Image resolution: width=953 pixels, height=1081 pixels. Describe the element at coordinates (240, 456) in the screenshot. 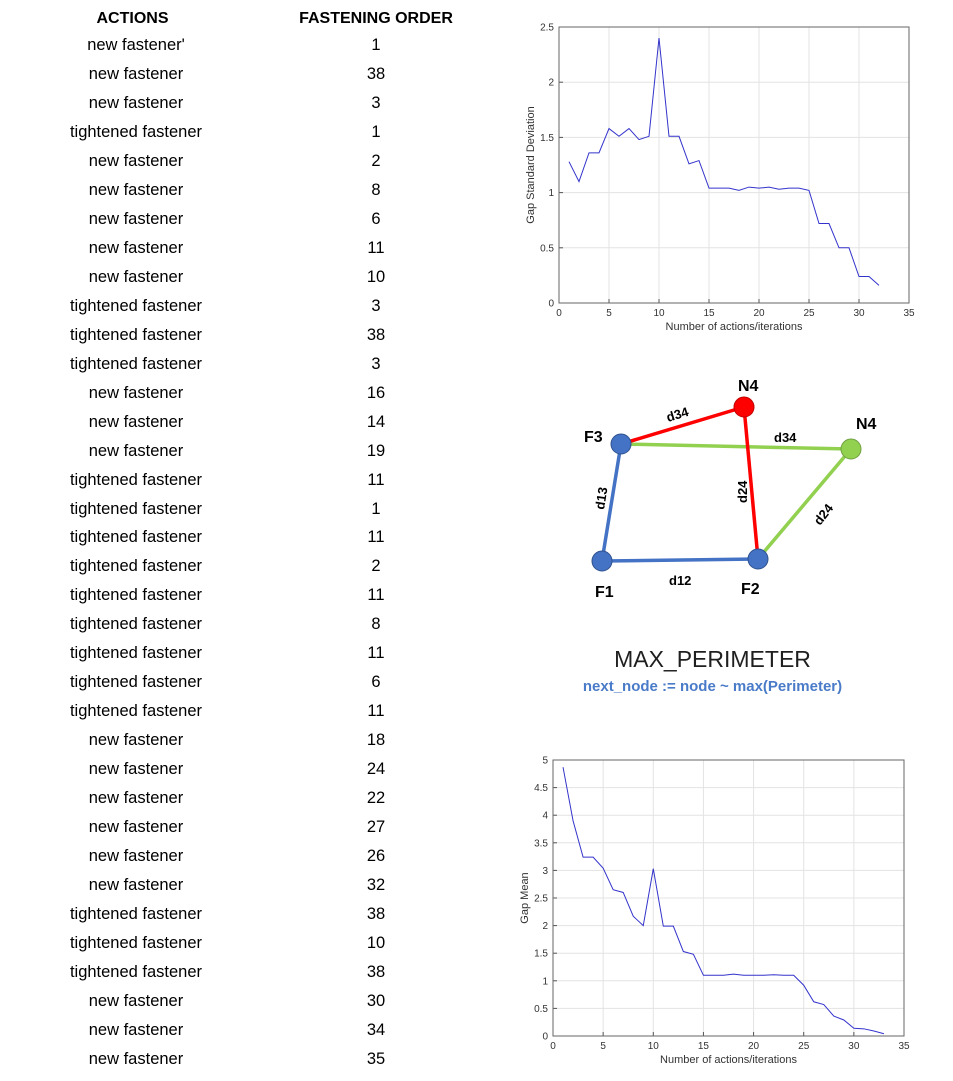

I see `table-row: new fastener 19` at that location.